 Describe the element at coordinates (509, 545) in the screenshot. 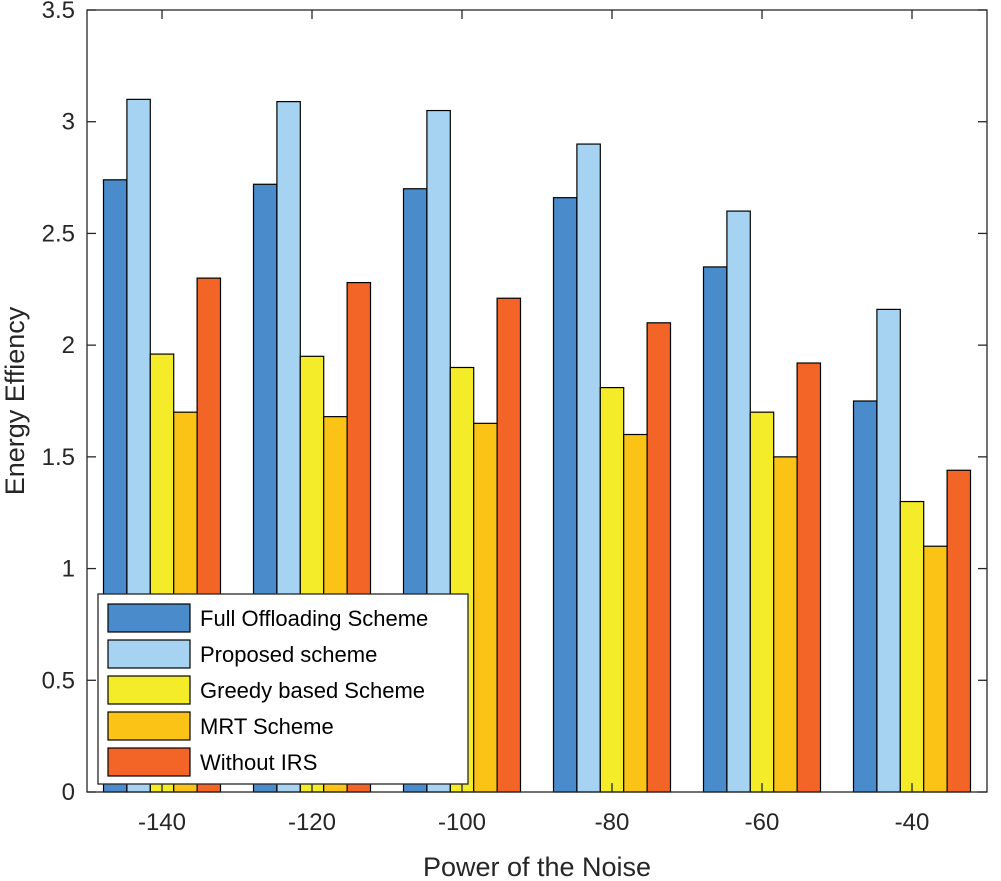

I see `bar-without-irs-neg100` at that location.